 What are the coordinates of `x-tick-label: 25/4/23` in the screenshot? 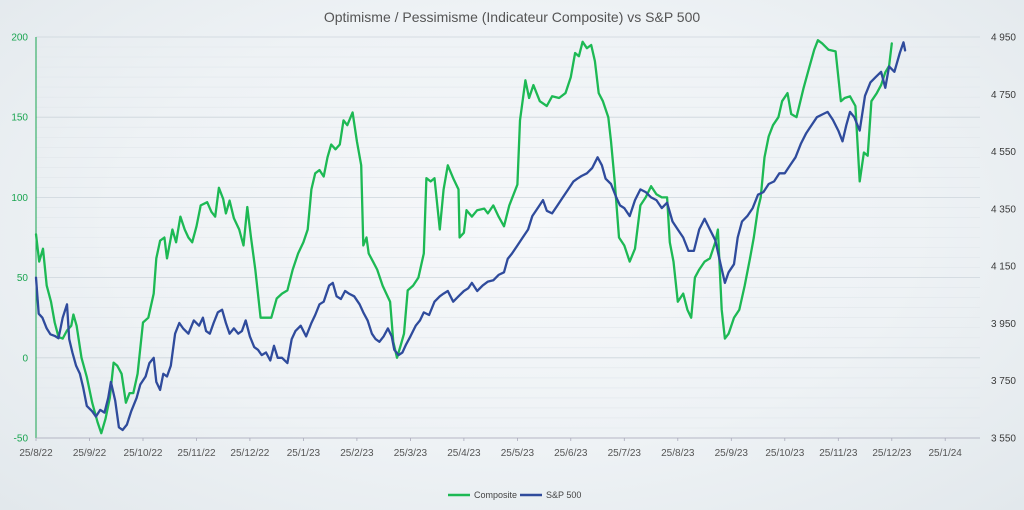 It's located at (464, 453).